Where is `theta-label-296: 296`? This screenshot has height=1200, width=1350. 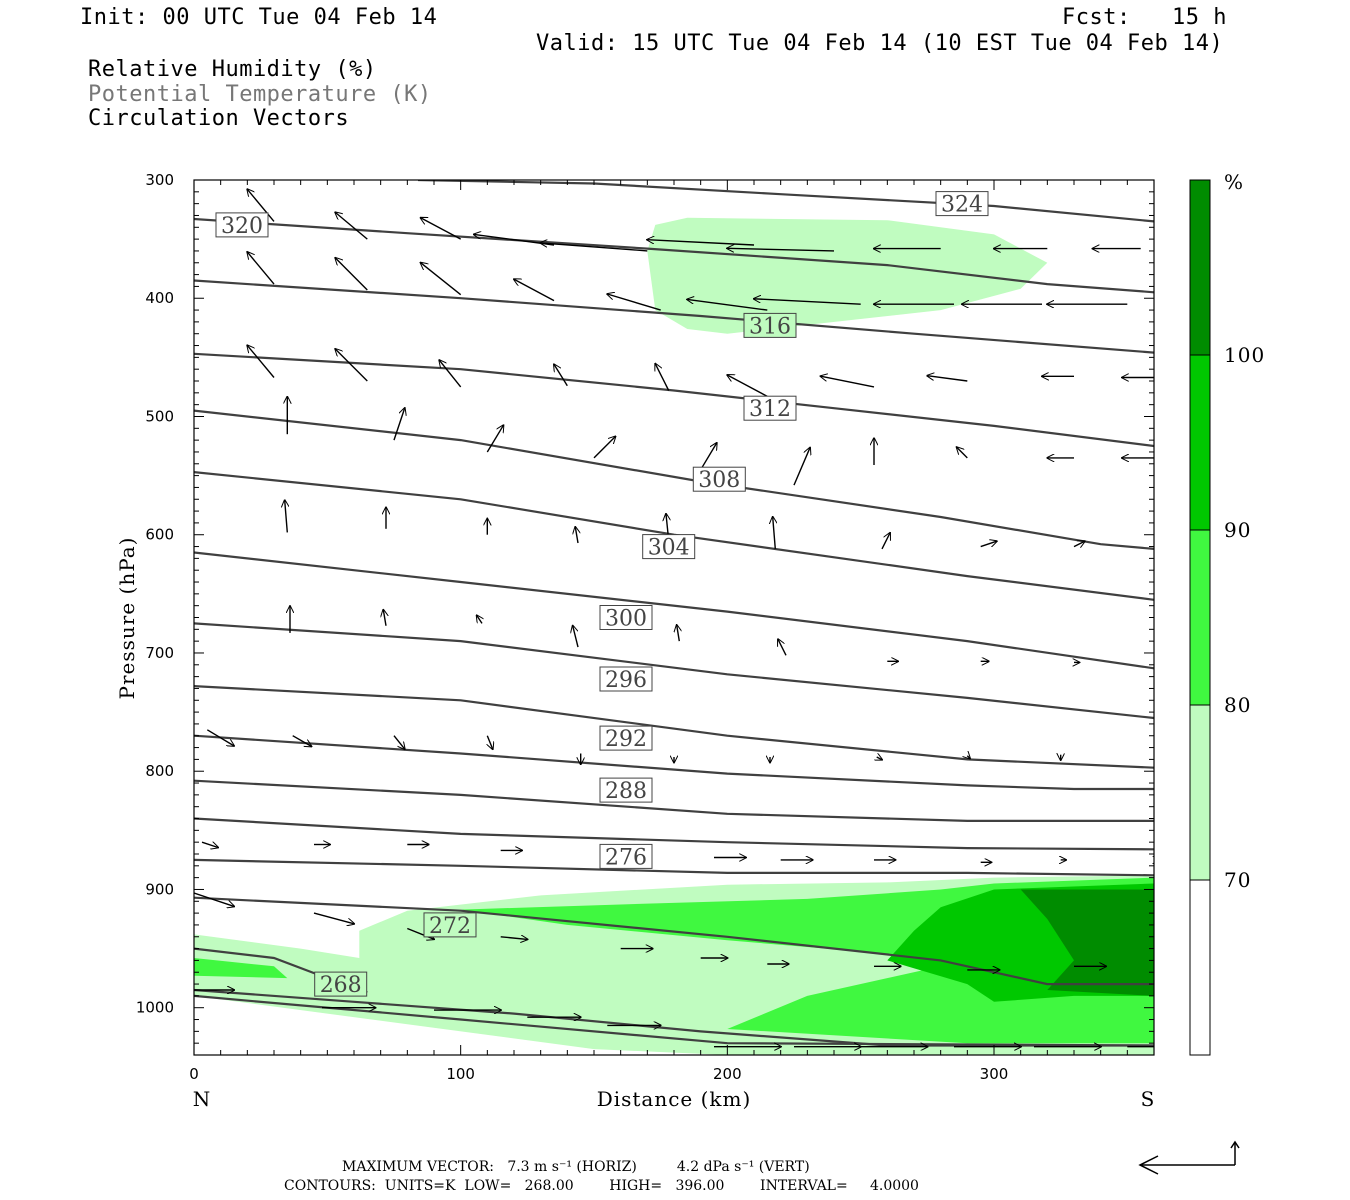 theta-label-296: 296 is located at coordinates (626, 679).